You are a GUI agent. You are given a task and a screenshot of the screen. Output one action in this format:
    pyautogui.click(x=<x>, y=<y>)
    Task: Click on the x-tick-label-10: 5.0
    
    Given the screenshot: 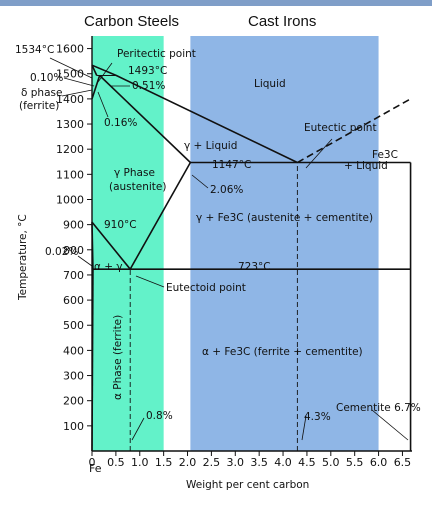 What is the action you would take?
    pyautogui.click(x=331, y=462)
    